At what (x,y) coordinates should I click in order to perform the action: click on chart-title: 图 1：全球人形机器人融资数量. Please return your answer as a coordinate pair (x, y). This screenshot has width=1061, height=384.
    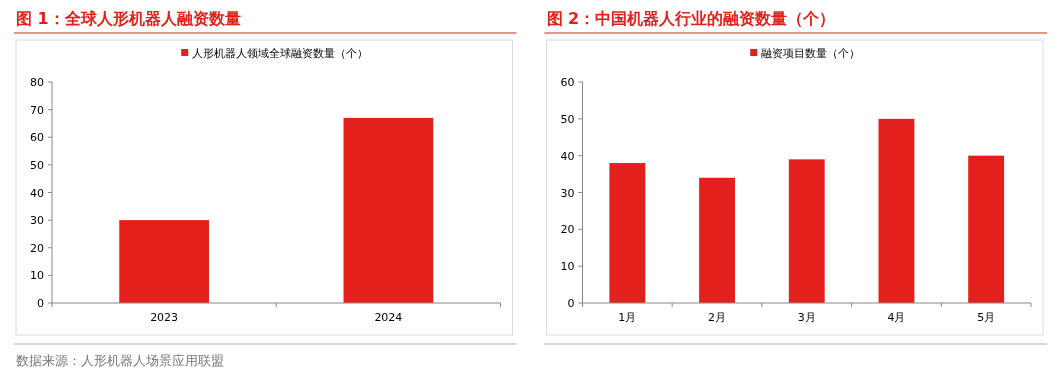
    Looking at the image, I should click on (128, 18).